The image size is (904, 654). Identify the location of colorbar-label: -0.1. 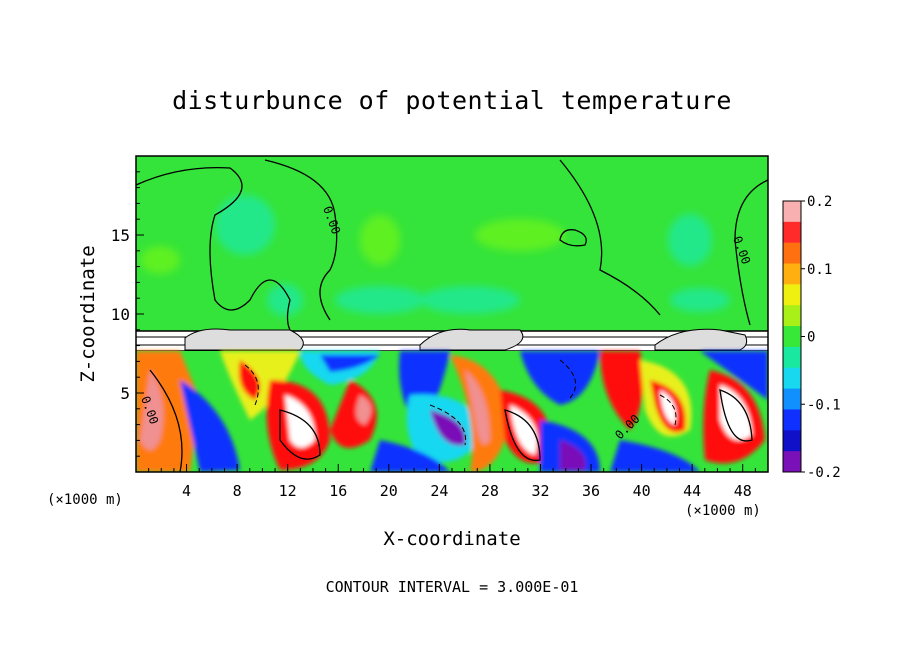
(824, 405).